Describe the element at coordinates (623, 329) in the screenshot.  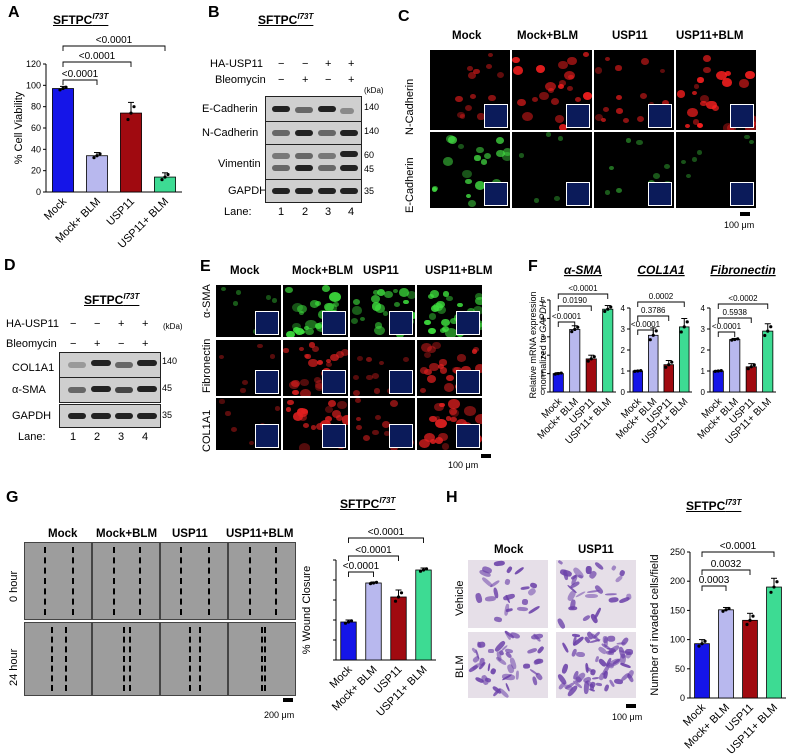
I see `f2-ytick-label: 3` at that location.